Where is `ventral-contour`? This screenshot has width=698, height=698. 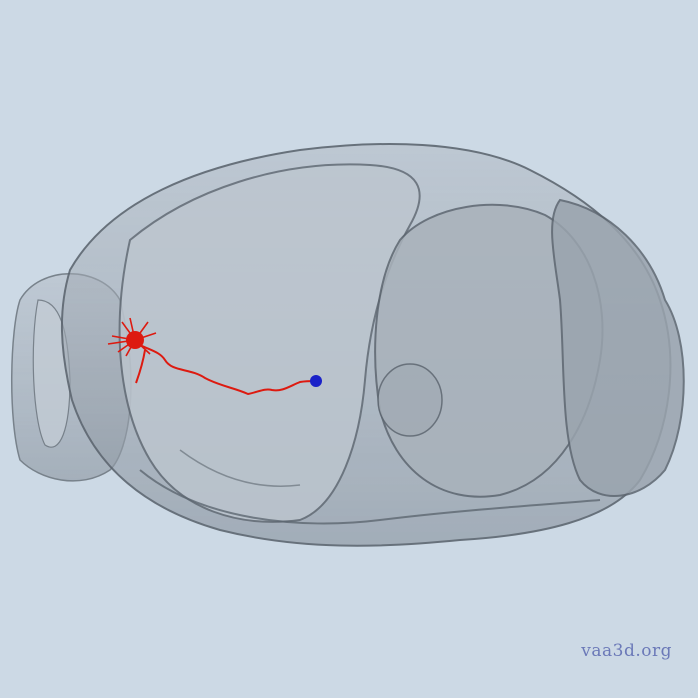
ventral-contour is located at coordinates (240, 468).